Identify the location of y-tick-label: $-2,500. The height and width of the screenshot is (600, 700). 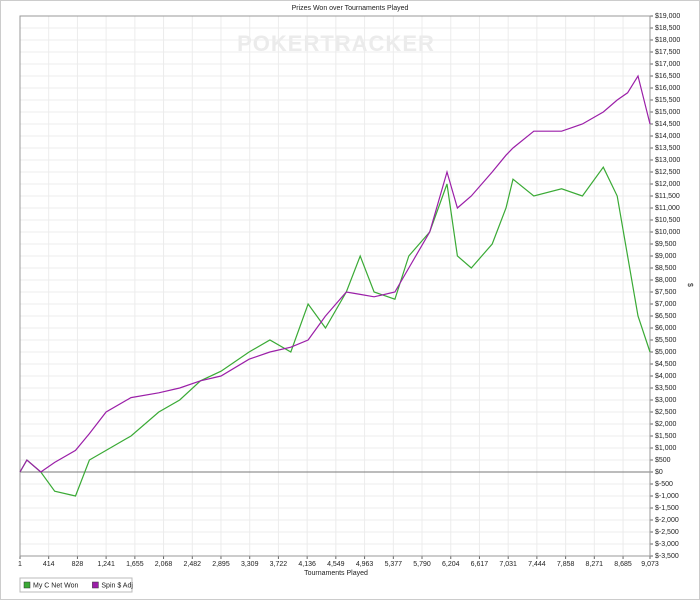
(667, 532).